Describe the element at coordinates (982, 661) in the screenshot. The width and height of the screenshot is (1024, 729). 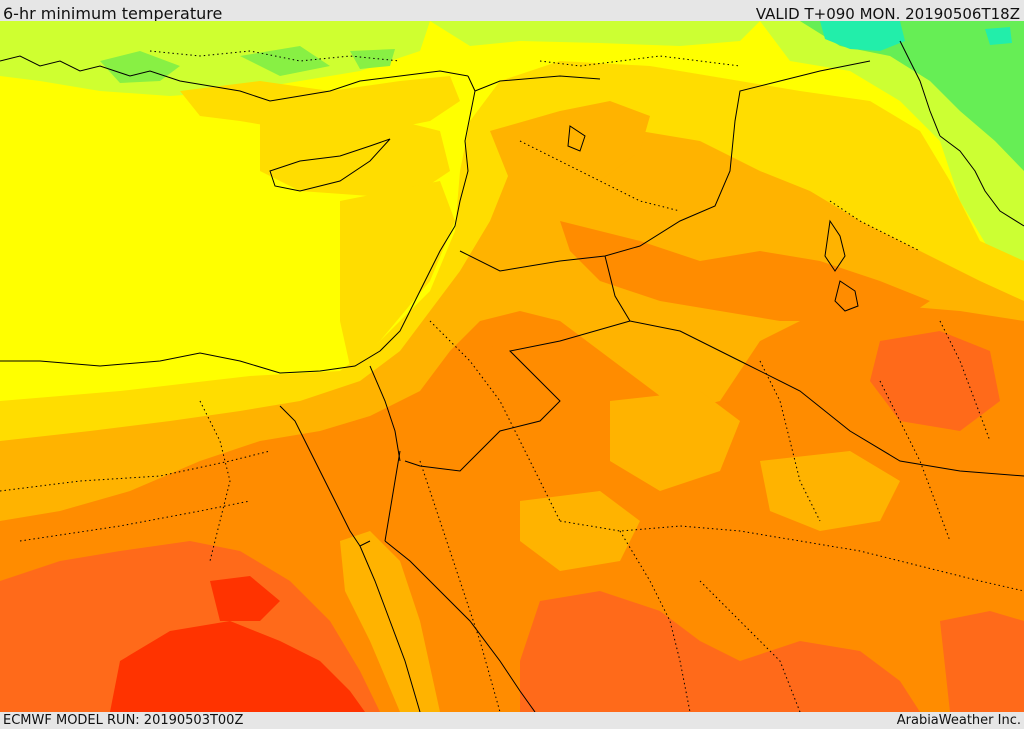
I see `field-orange-red-east` at that location.